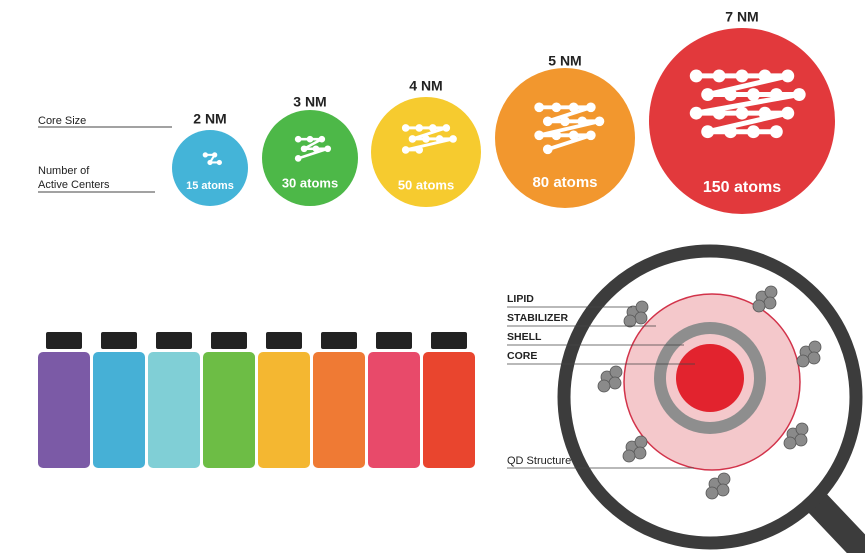 The image size is (865, 553). What do you see at coordinates (564, 61) in the screenshot?
I see `size-label: 5 NM` at bounding box center [564, 61].